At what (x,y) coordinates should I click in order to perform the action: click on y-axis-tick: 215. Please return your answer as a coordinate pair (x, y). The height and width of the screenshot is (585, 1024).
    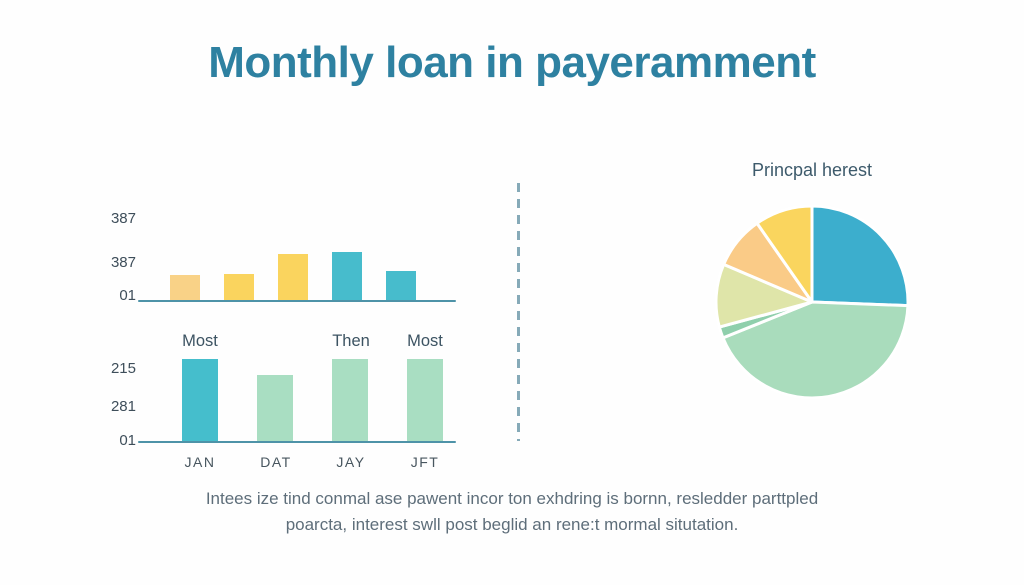
    Looking at the image, I should click on (123, 368).